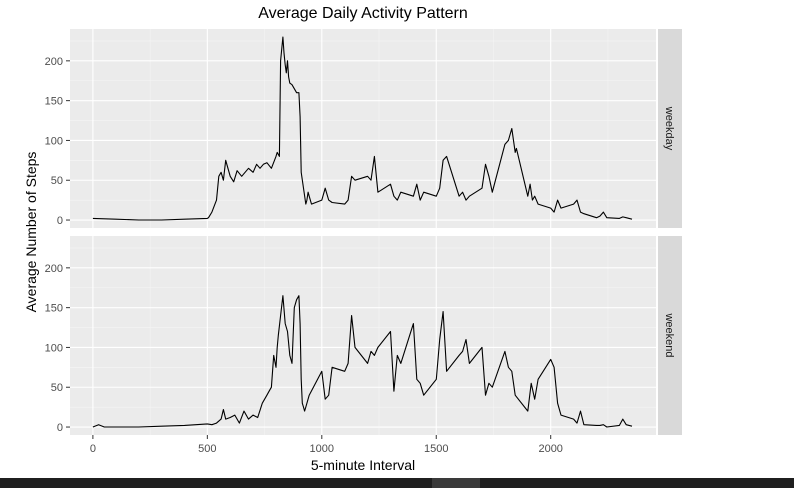 Image resolution: width=794 pixels, height=488 pixels. I want to click on x-axis-ticks: 0 500 1000 1500 2000, so click(326, 445).